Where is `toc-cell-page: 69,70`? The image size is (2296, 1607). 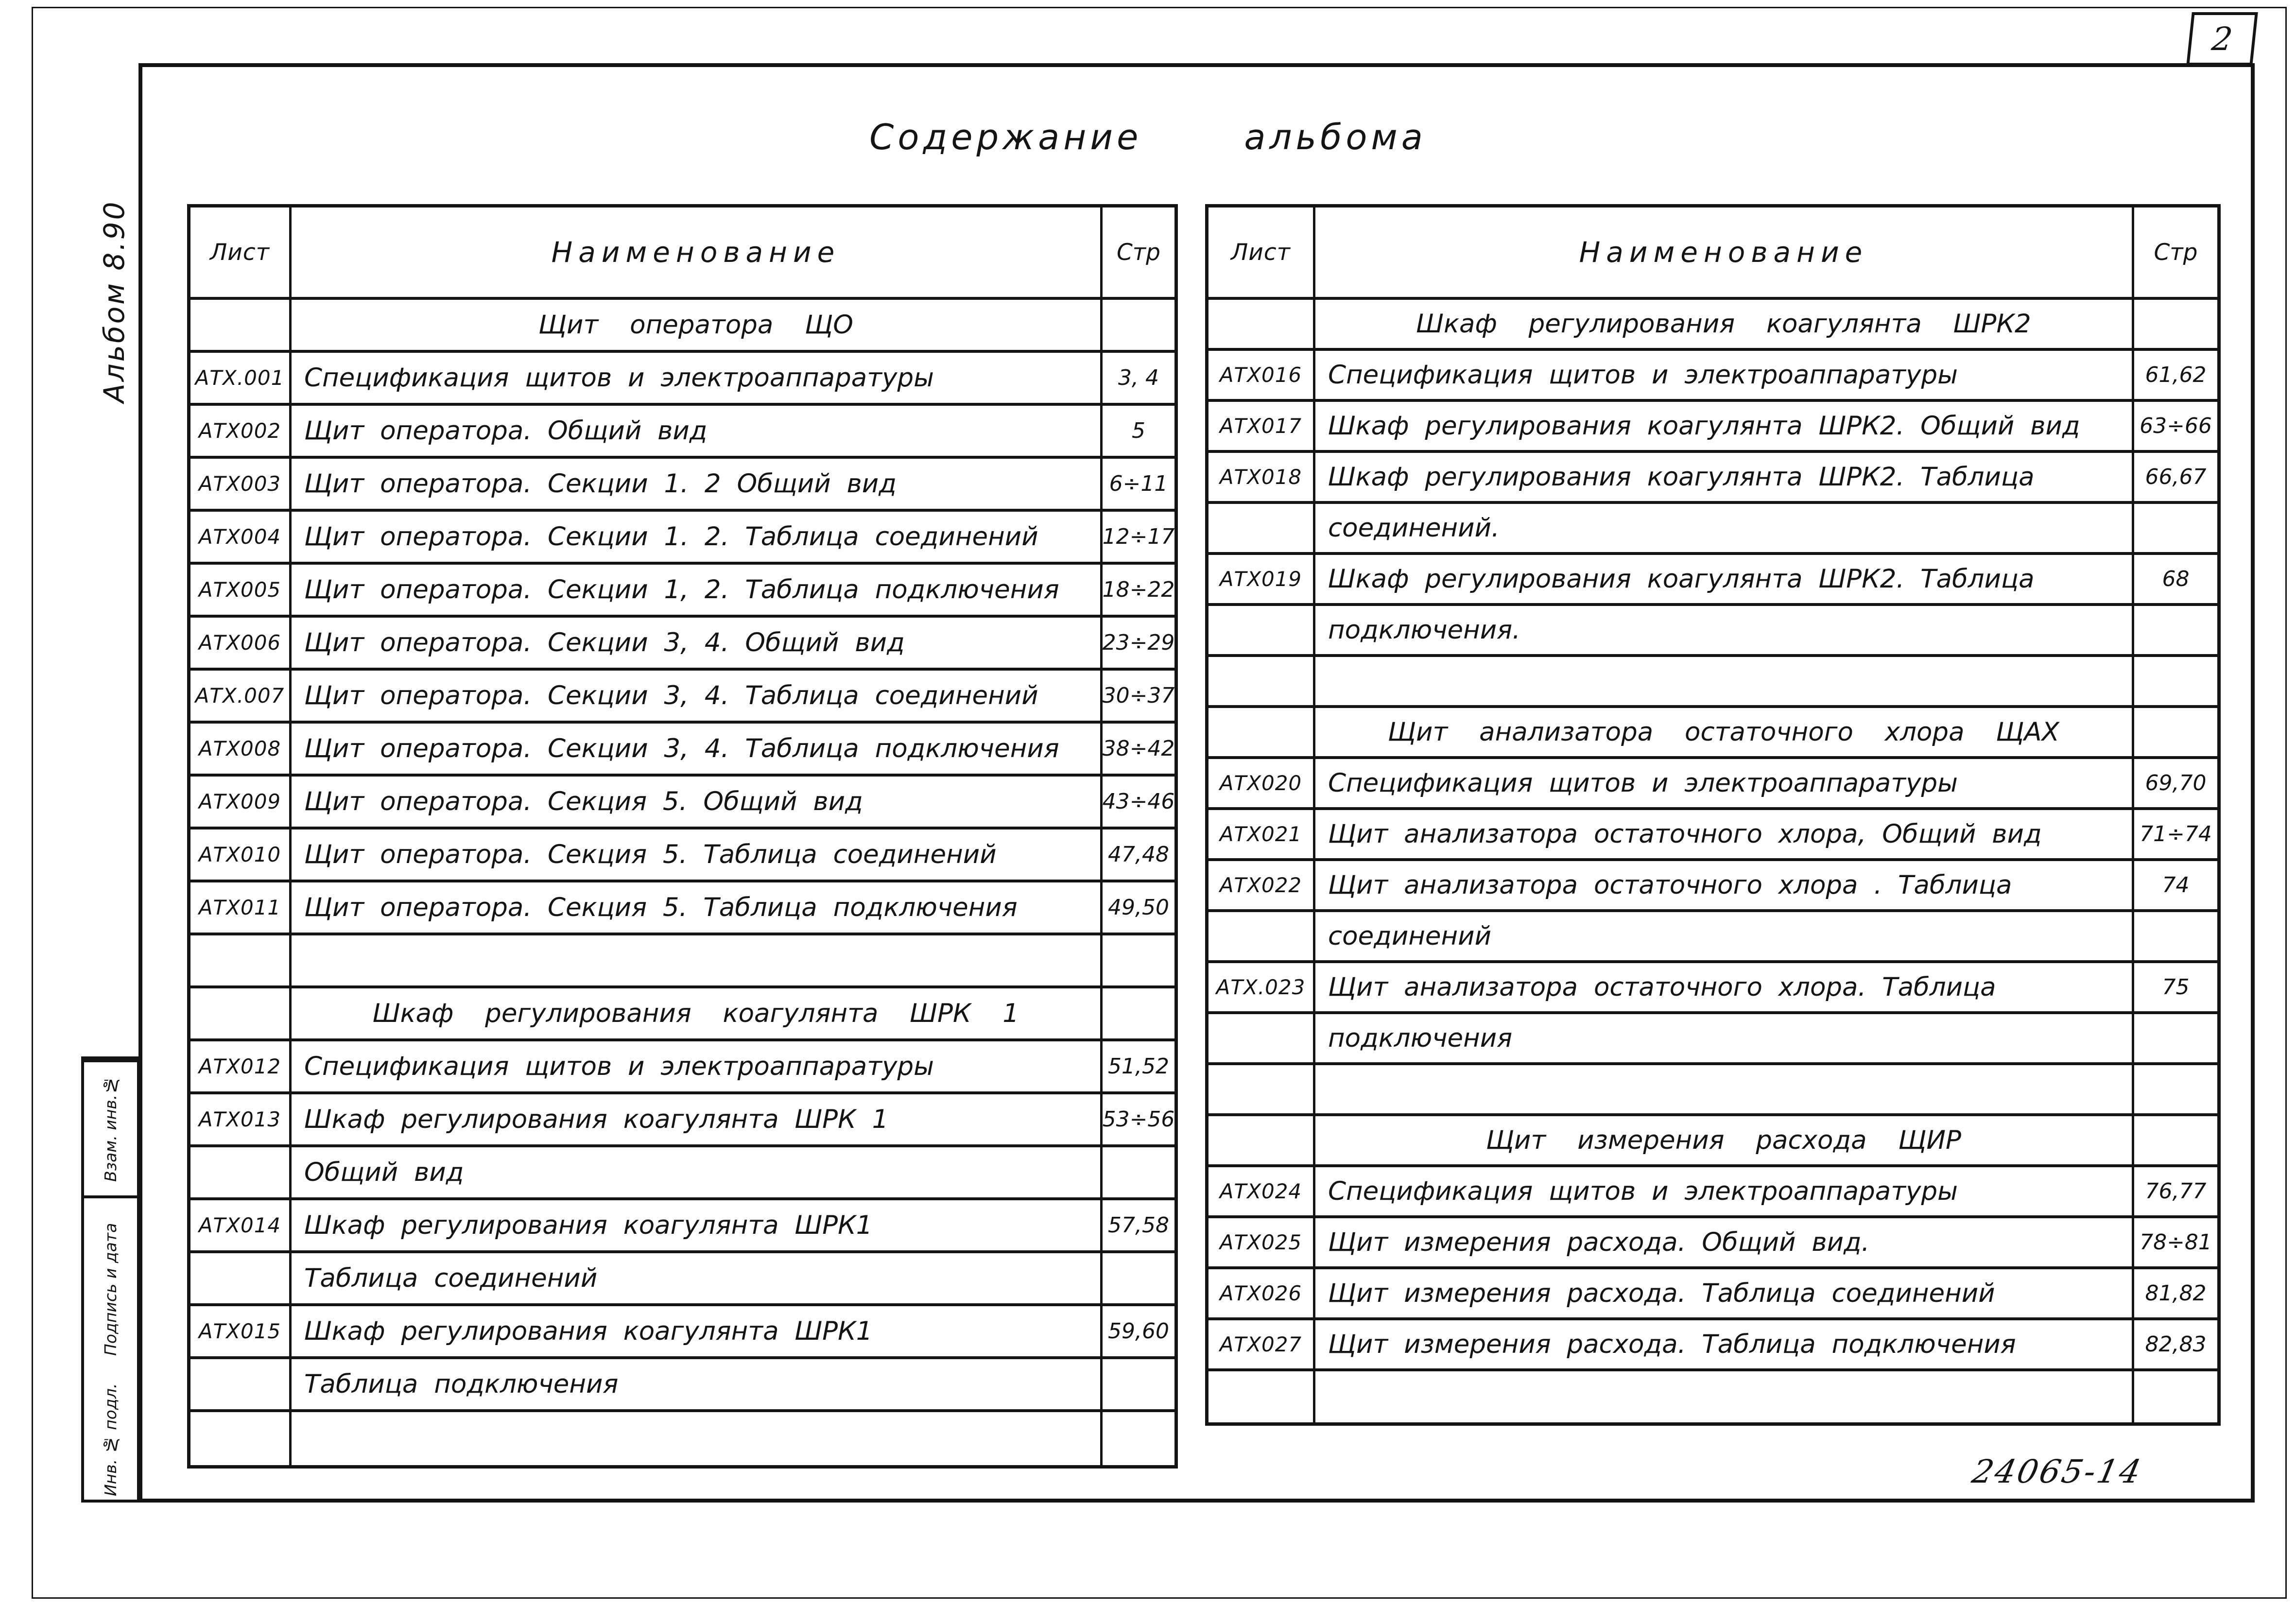
toc-cell-page: 69,70 is located at coordinates (2174, 783).